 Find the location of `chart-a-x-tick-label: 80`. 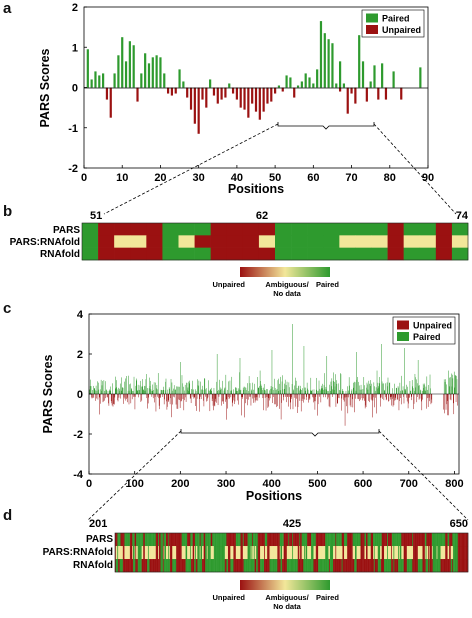

chart-a-x-tick-label: 80 is located at coordinates (390, 178).